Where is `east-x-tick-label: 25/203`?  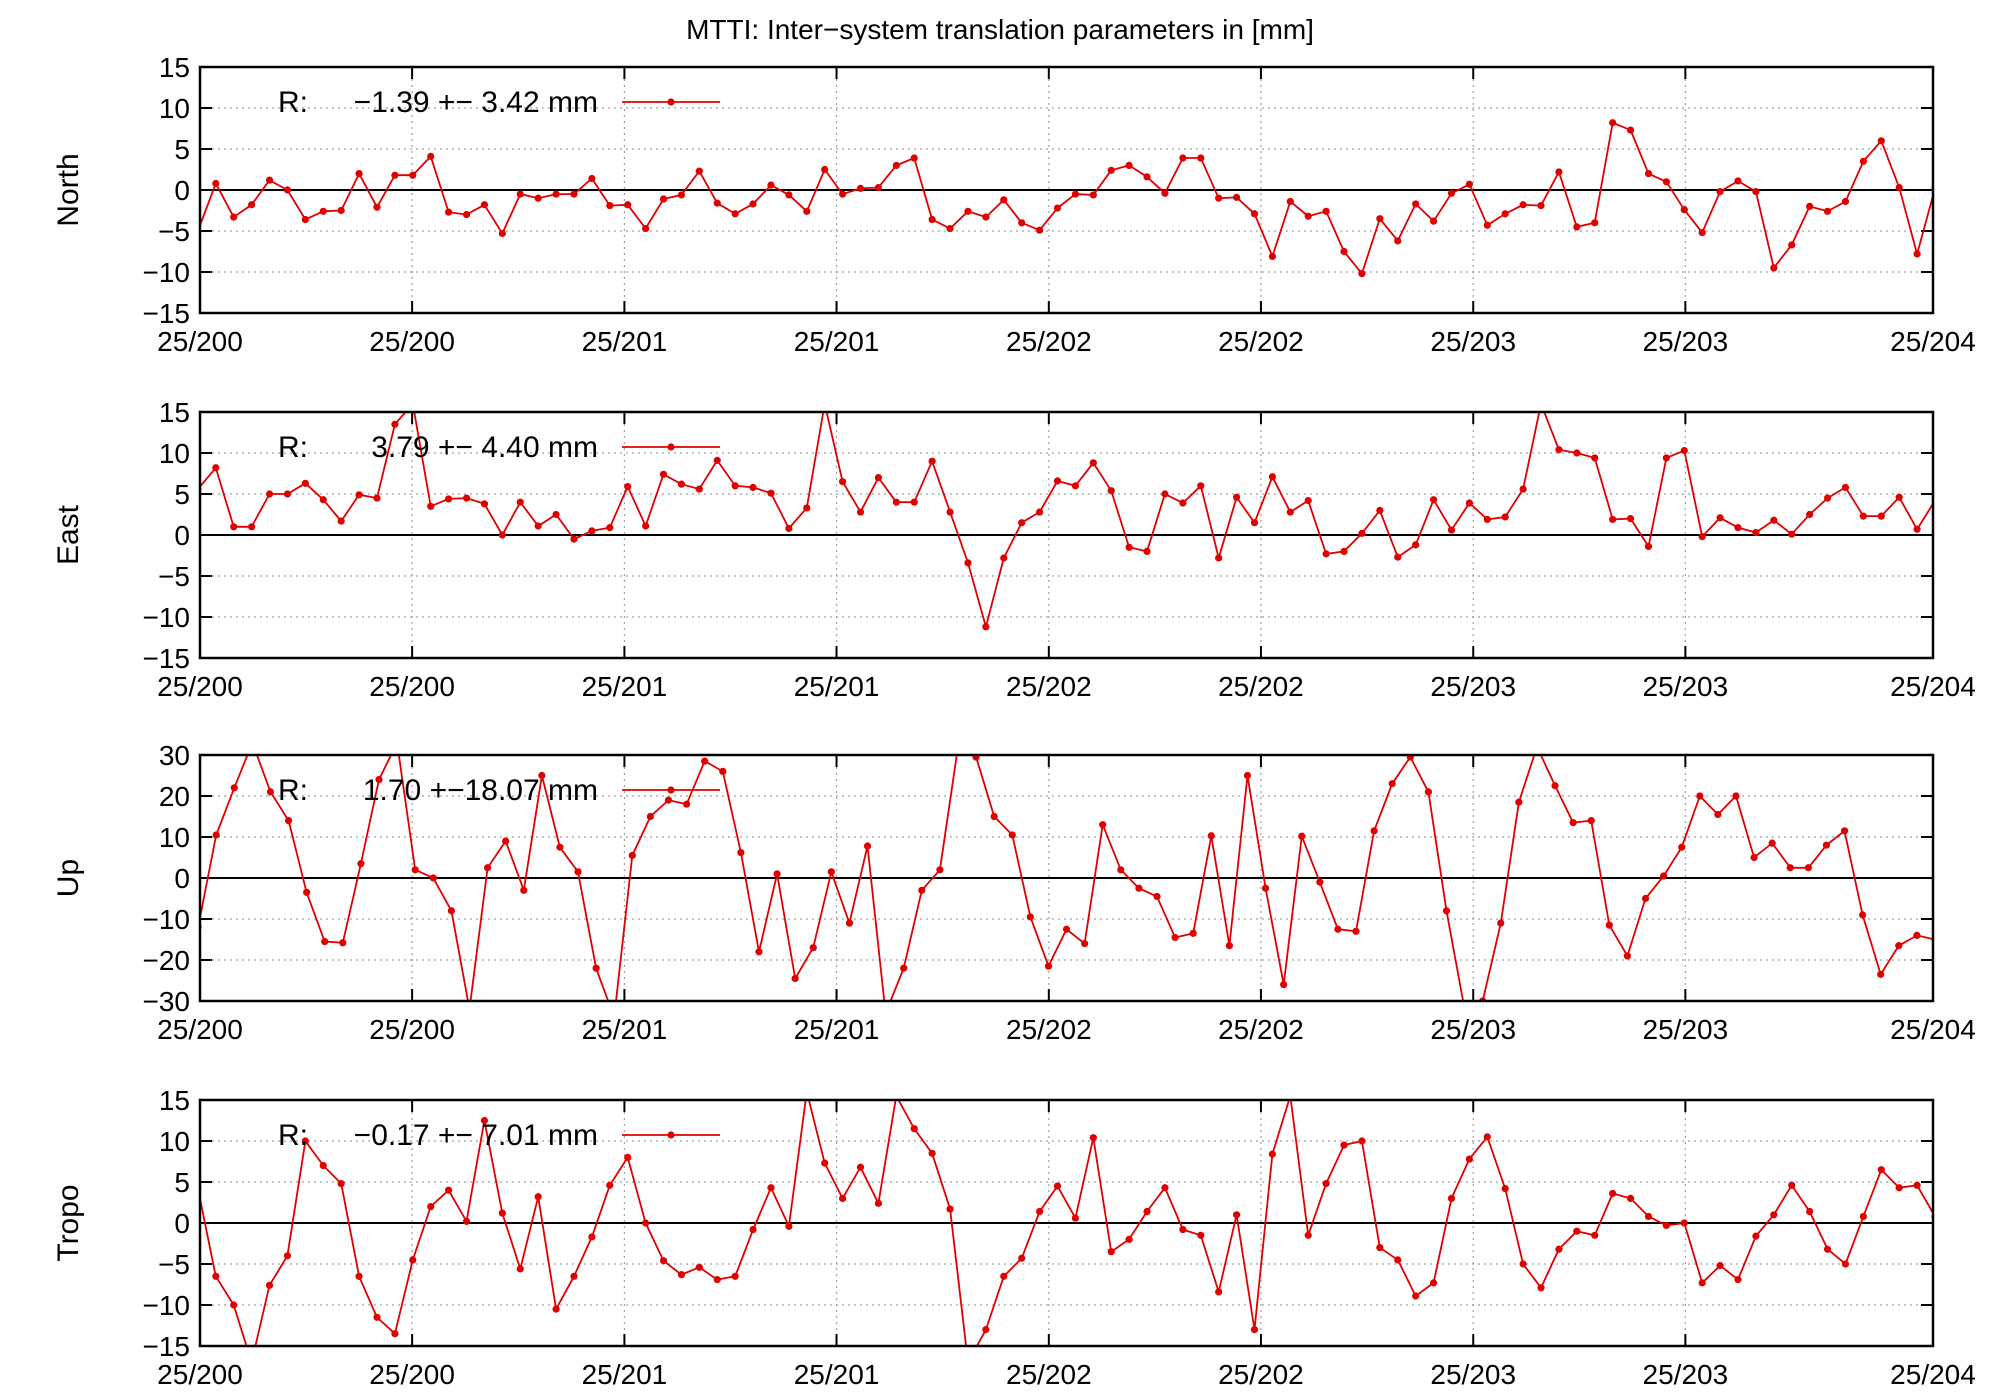 east-x-tick-label: 25/203 is located at coordinates (1473, 686).